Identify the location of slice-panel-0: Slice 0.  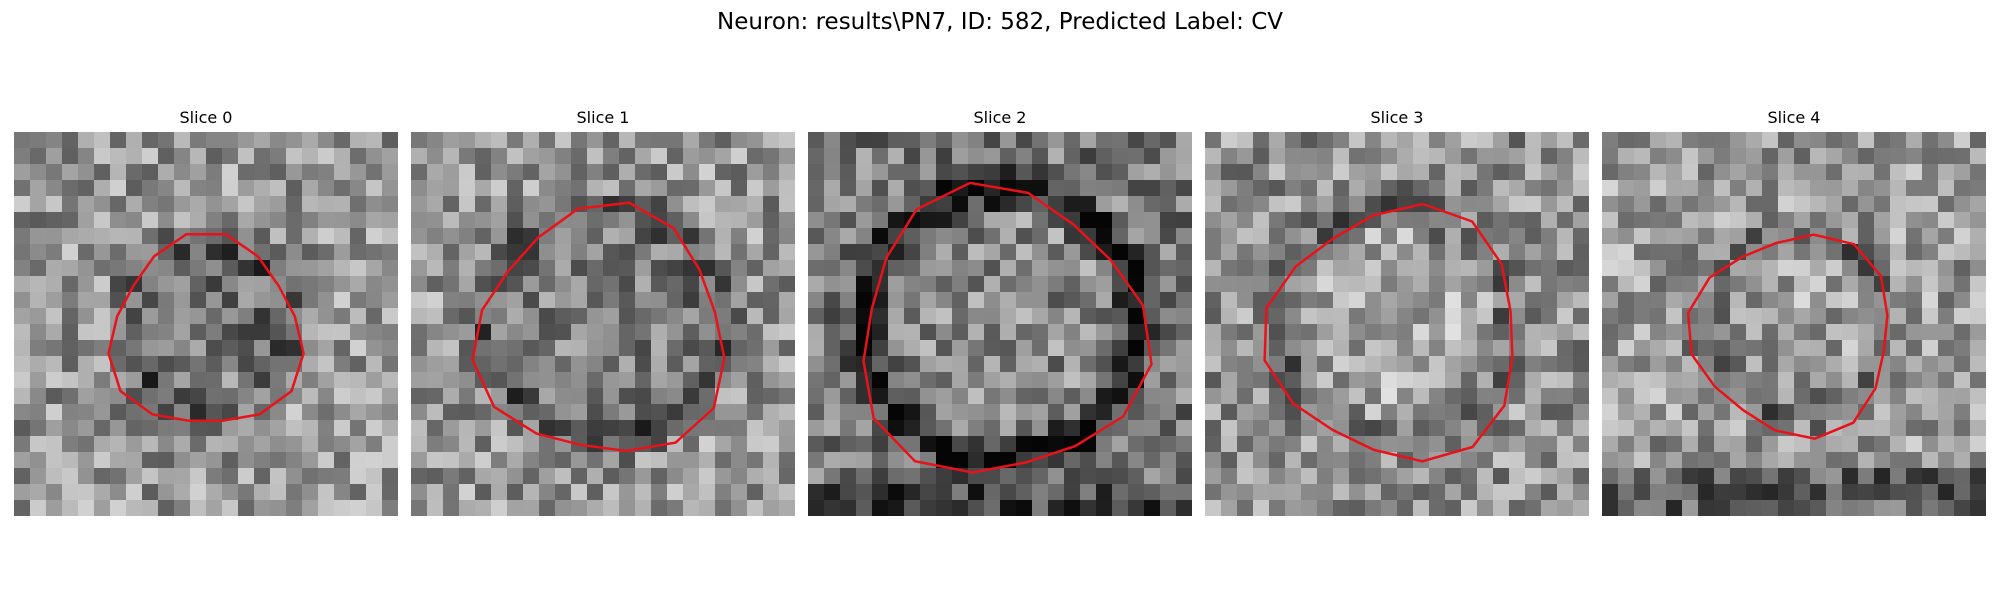
(206, 312).